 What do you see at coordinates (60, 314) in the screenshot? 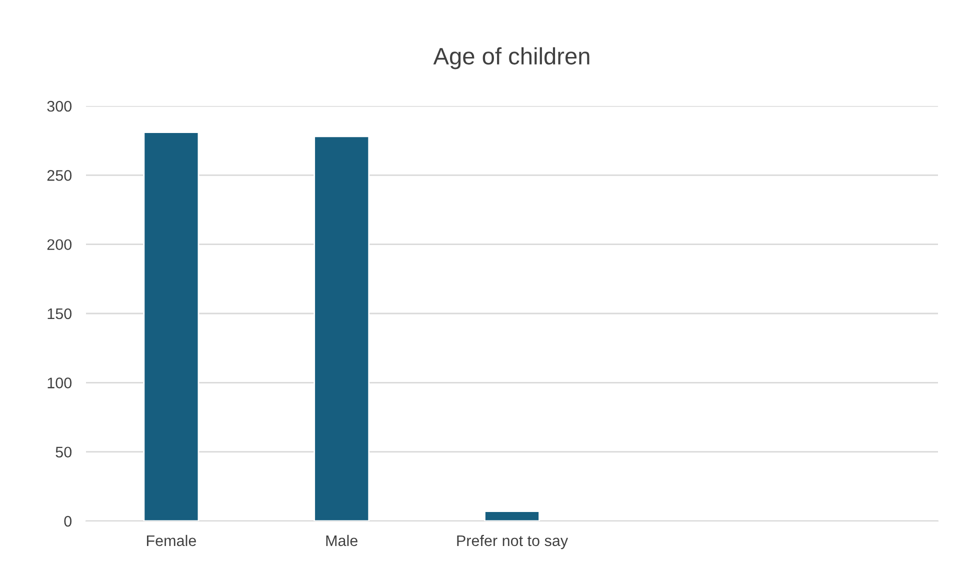
I see `y-tick-label: 150` at bounding box center [60, 314].